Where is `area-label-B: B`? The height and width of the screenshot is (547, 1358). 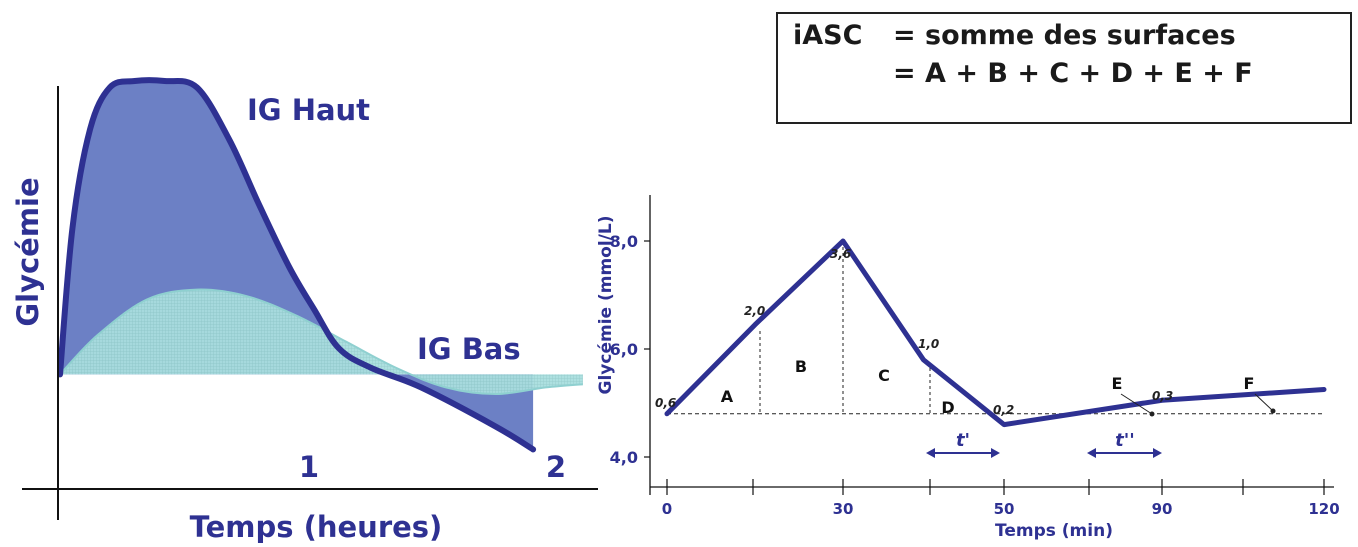 area-label-B: B is located at coordinates (801, 366).